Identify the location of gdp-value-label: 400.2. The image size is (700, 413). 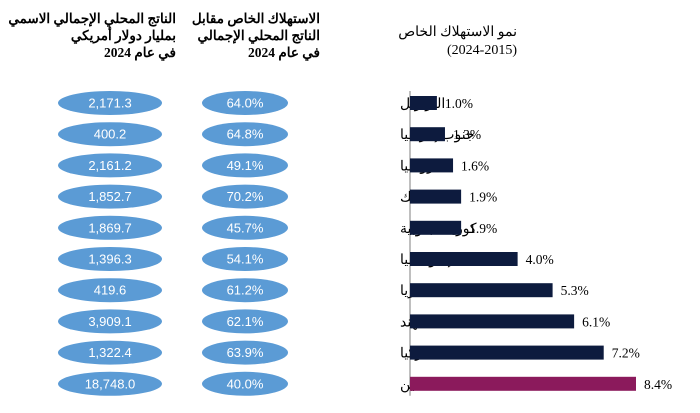
(110, 134).